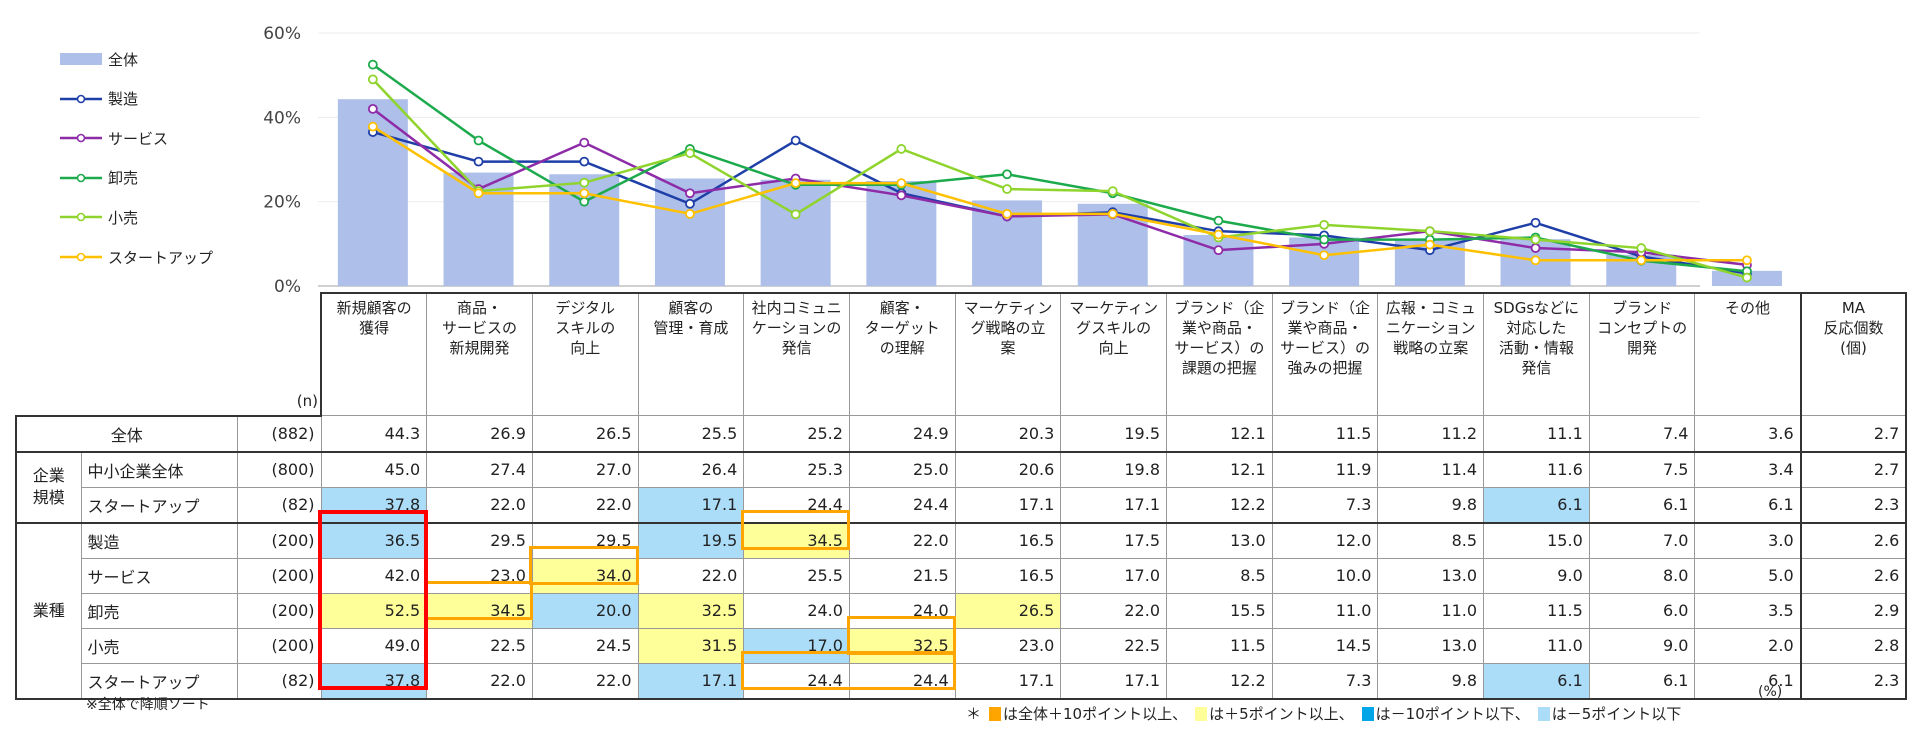 Image resolution: width=1920 pixels, height=730 pixels. Describe the element at coordinates (585, 469) in the screenshot. I see `data-cell: 27.0` at that location.